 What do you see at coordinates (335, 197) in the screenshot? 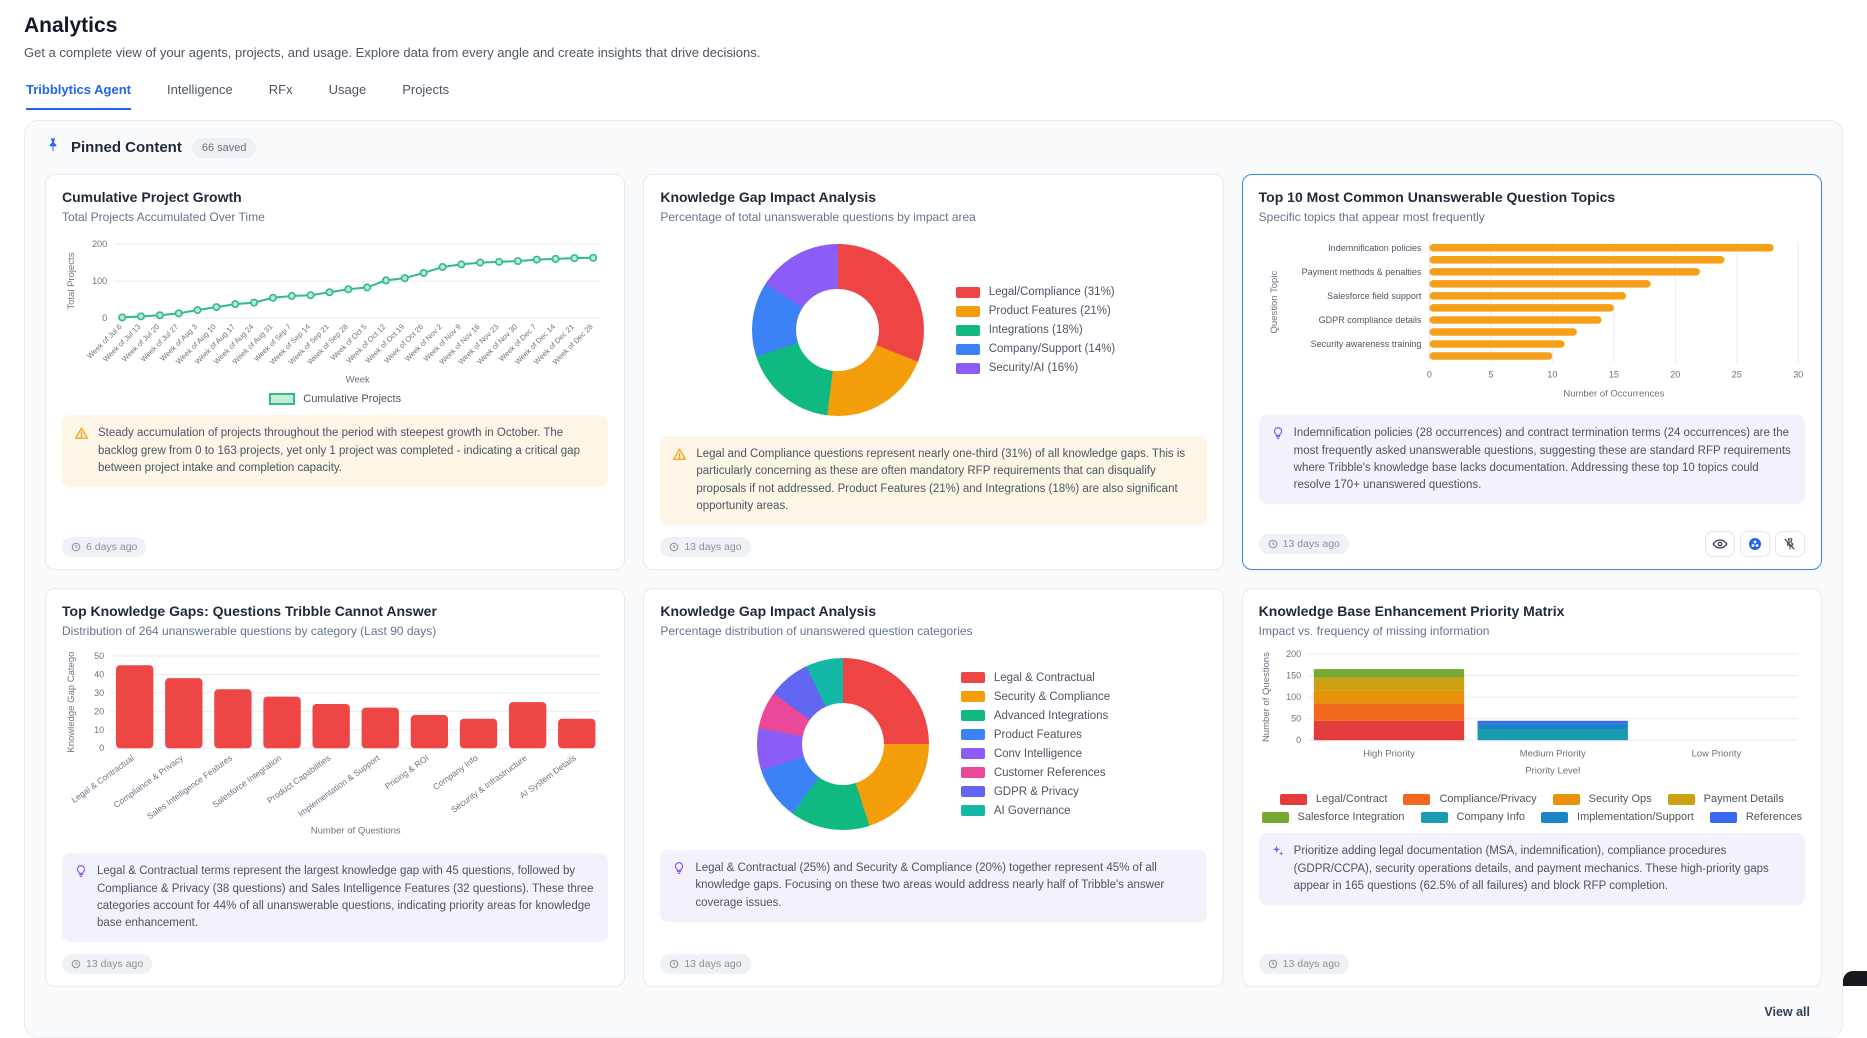
I see `card-title: Cumulative Project Growth` at bounding box center [335, 197].